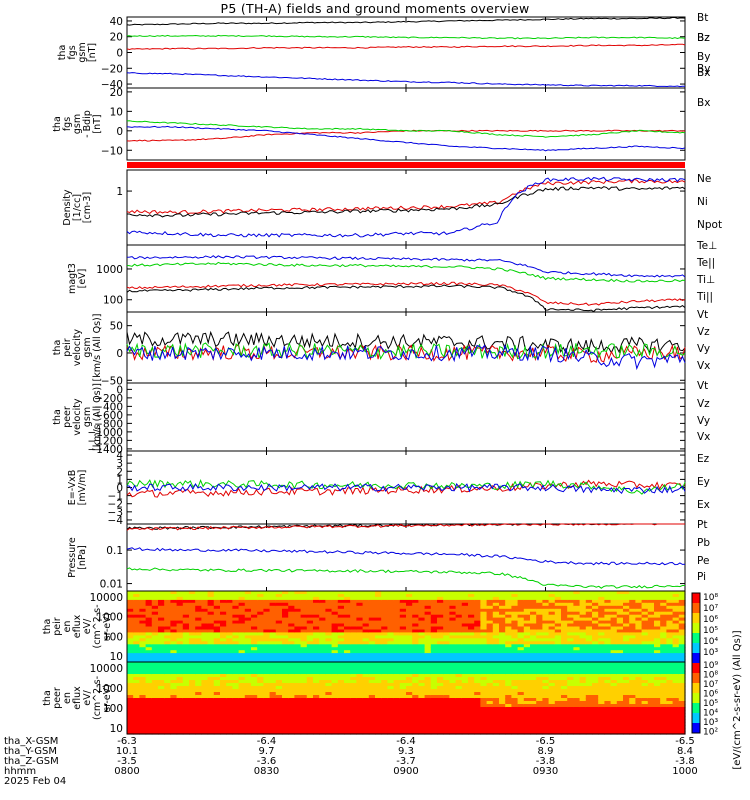 Image resolution: width=750 pixels, height=800 pixels. Describe the element at coordinates (685, 761) in the screenshot. I see `xrow-value-2-4: -3.8` at that location.